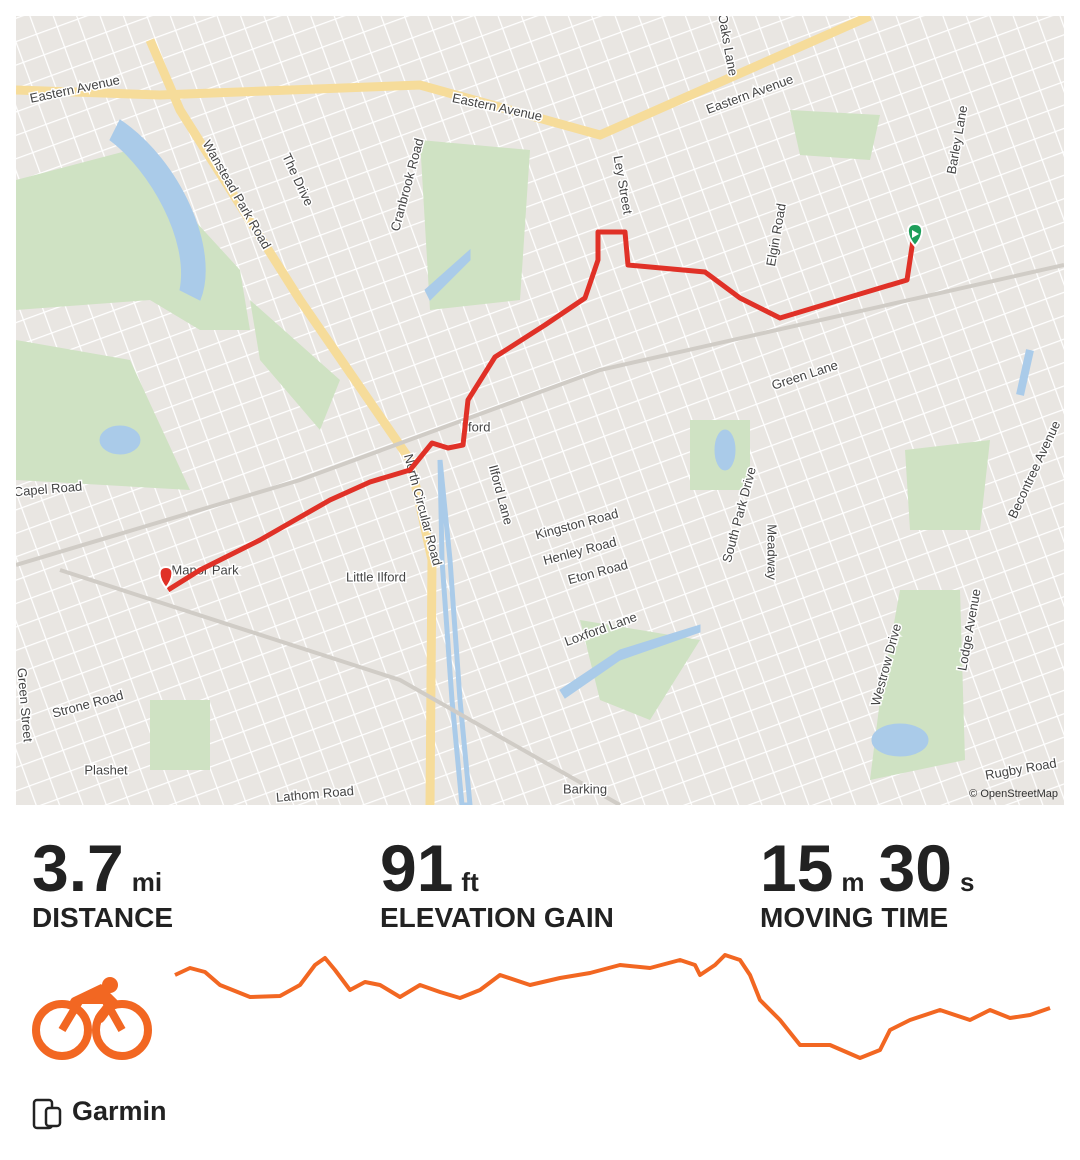  What do you see at coordinates (106, 769) in the screenshot?
I see `map-label: Plashet` at bounding box center [106, 769].